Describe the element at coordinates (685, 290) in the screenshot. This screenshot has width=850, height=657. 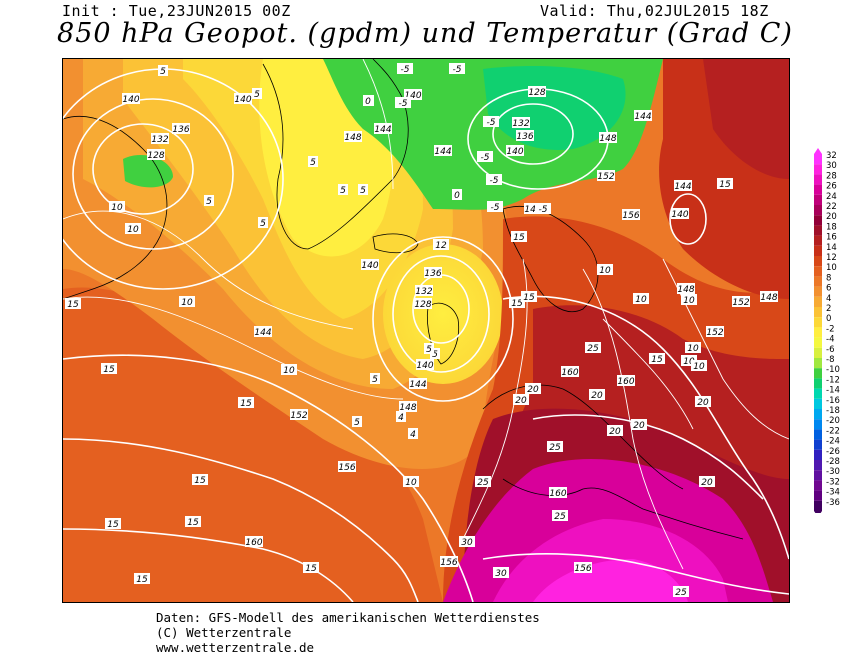
I see `svg-text: 148` at that location.